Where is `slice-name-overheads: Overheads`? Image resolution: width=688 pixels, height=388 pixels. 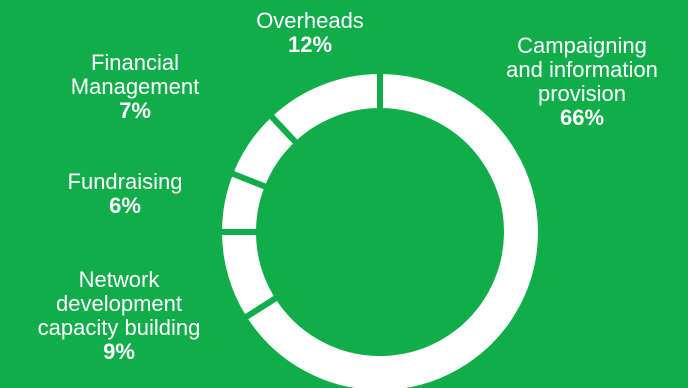 slice-name-overheads: Overheads is located at coordinates (310, 20).